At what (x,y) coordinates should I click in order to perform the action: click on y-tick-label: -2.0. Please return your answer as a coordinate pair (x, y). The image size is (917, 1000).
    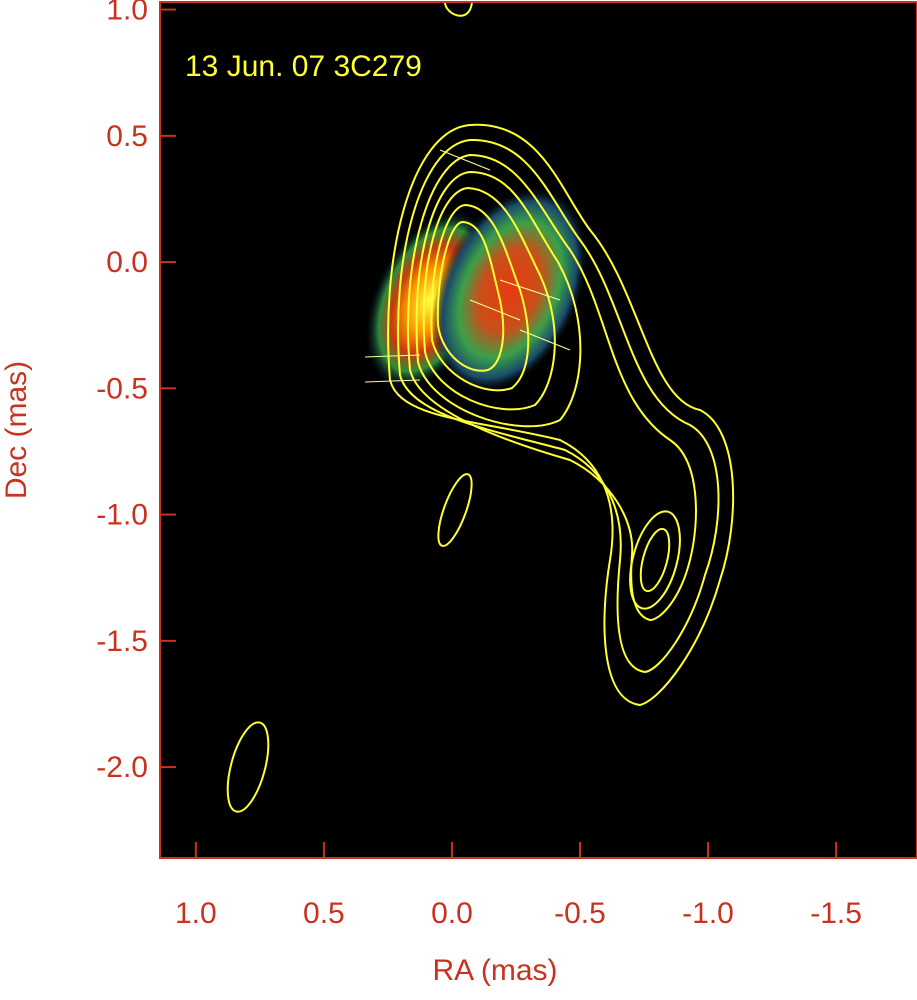
    Looking at the image, I should click on (122, 767).